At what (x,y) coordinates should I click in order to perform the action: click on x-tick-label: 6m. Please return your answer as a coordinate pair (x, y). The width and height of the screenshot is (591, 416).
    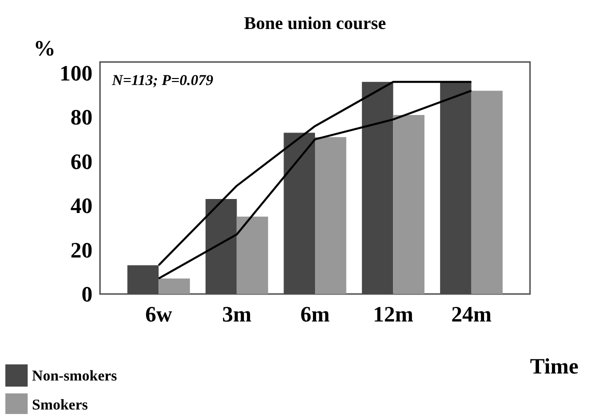
    Looking at the image, I should click on (315, 314).